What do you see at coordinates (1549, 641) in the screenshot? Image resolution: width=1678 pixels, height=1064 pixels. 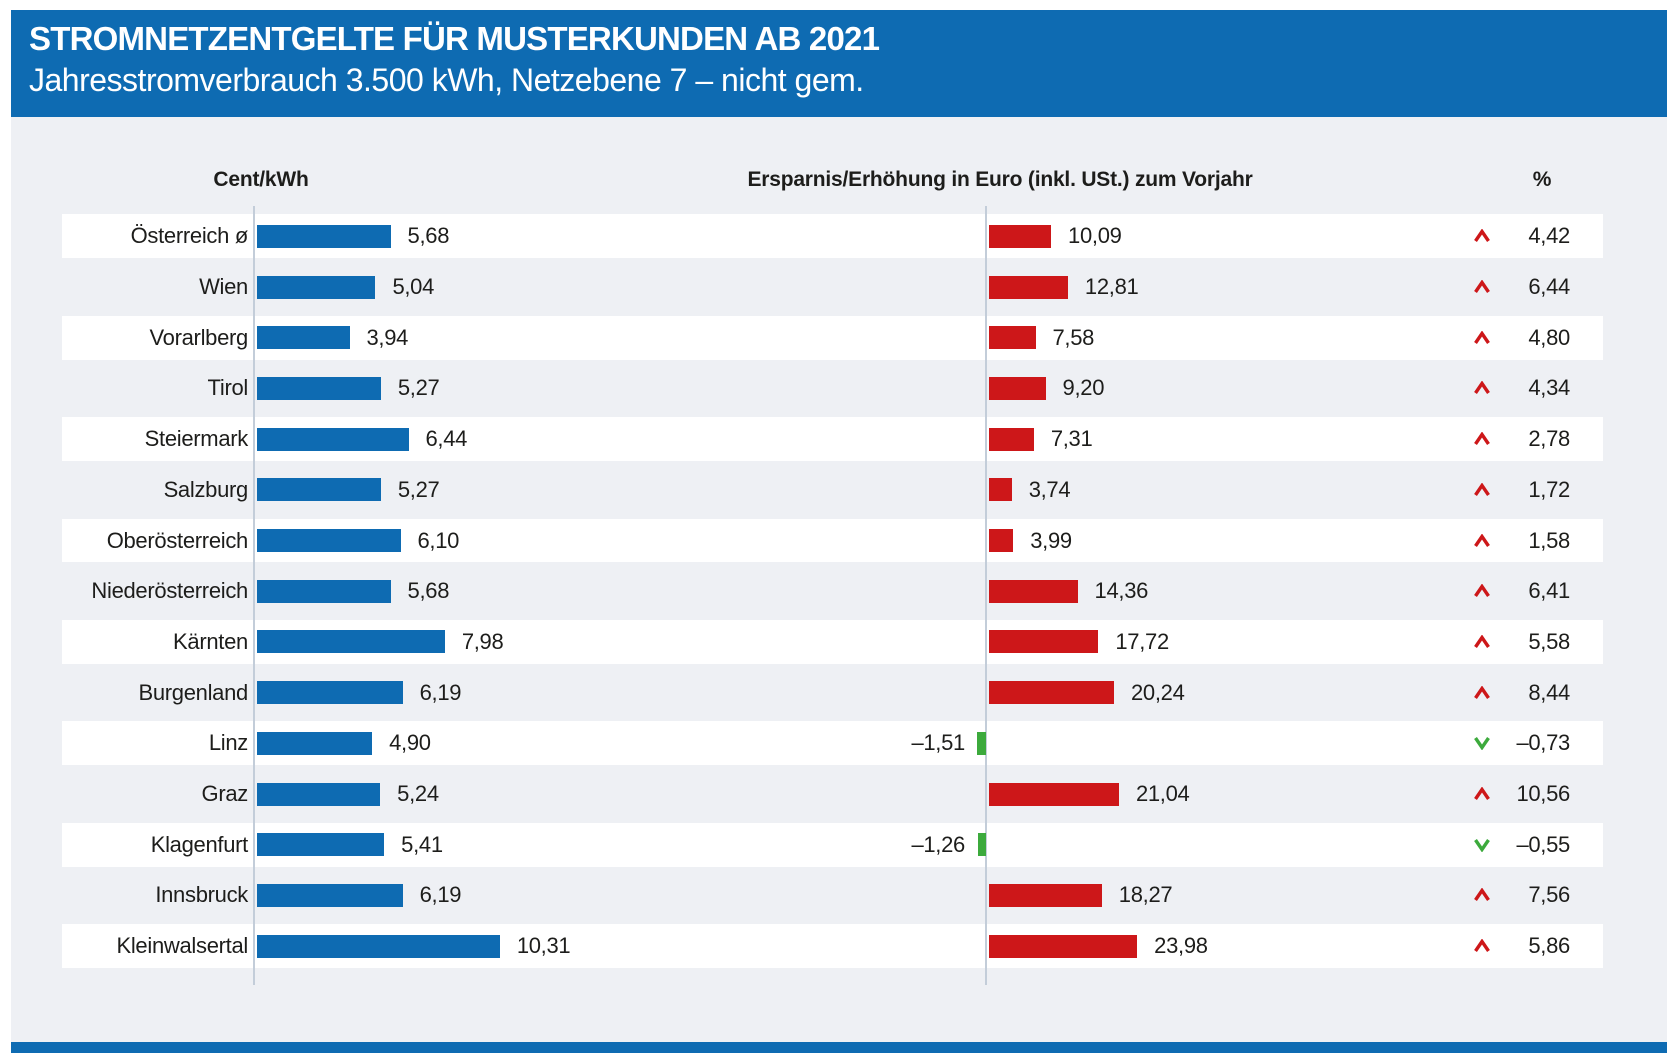 I see `percent-change-value: 5,58` at bounding box center [1549, 641].